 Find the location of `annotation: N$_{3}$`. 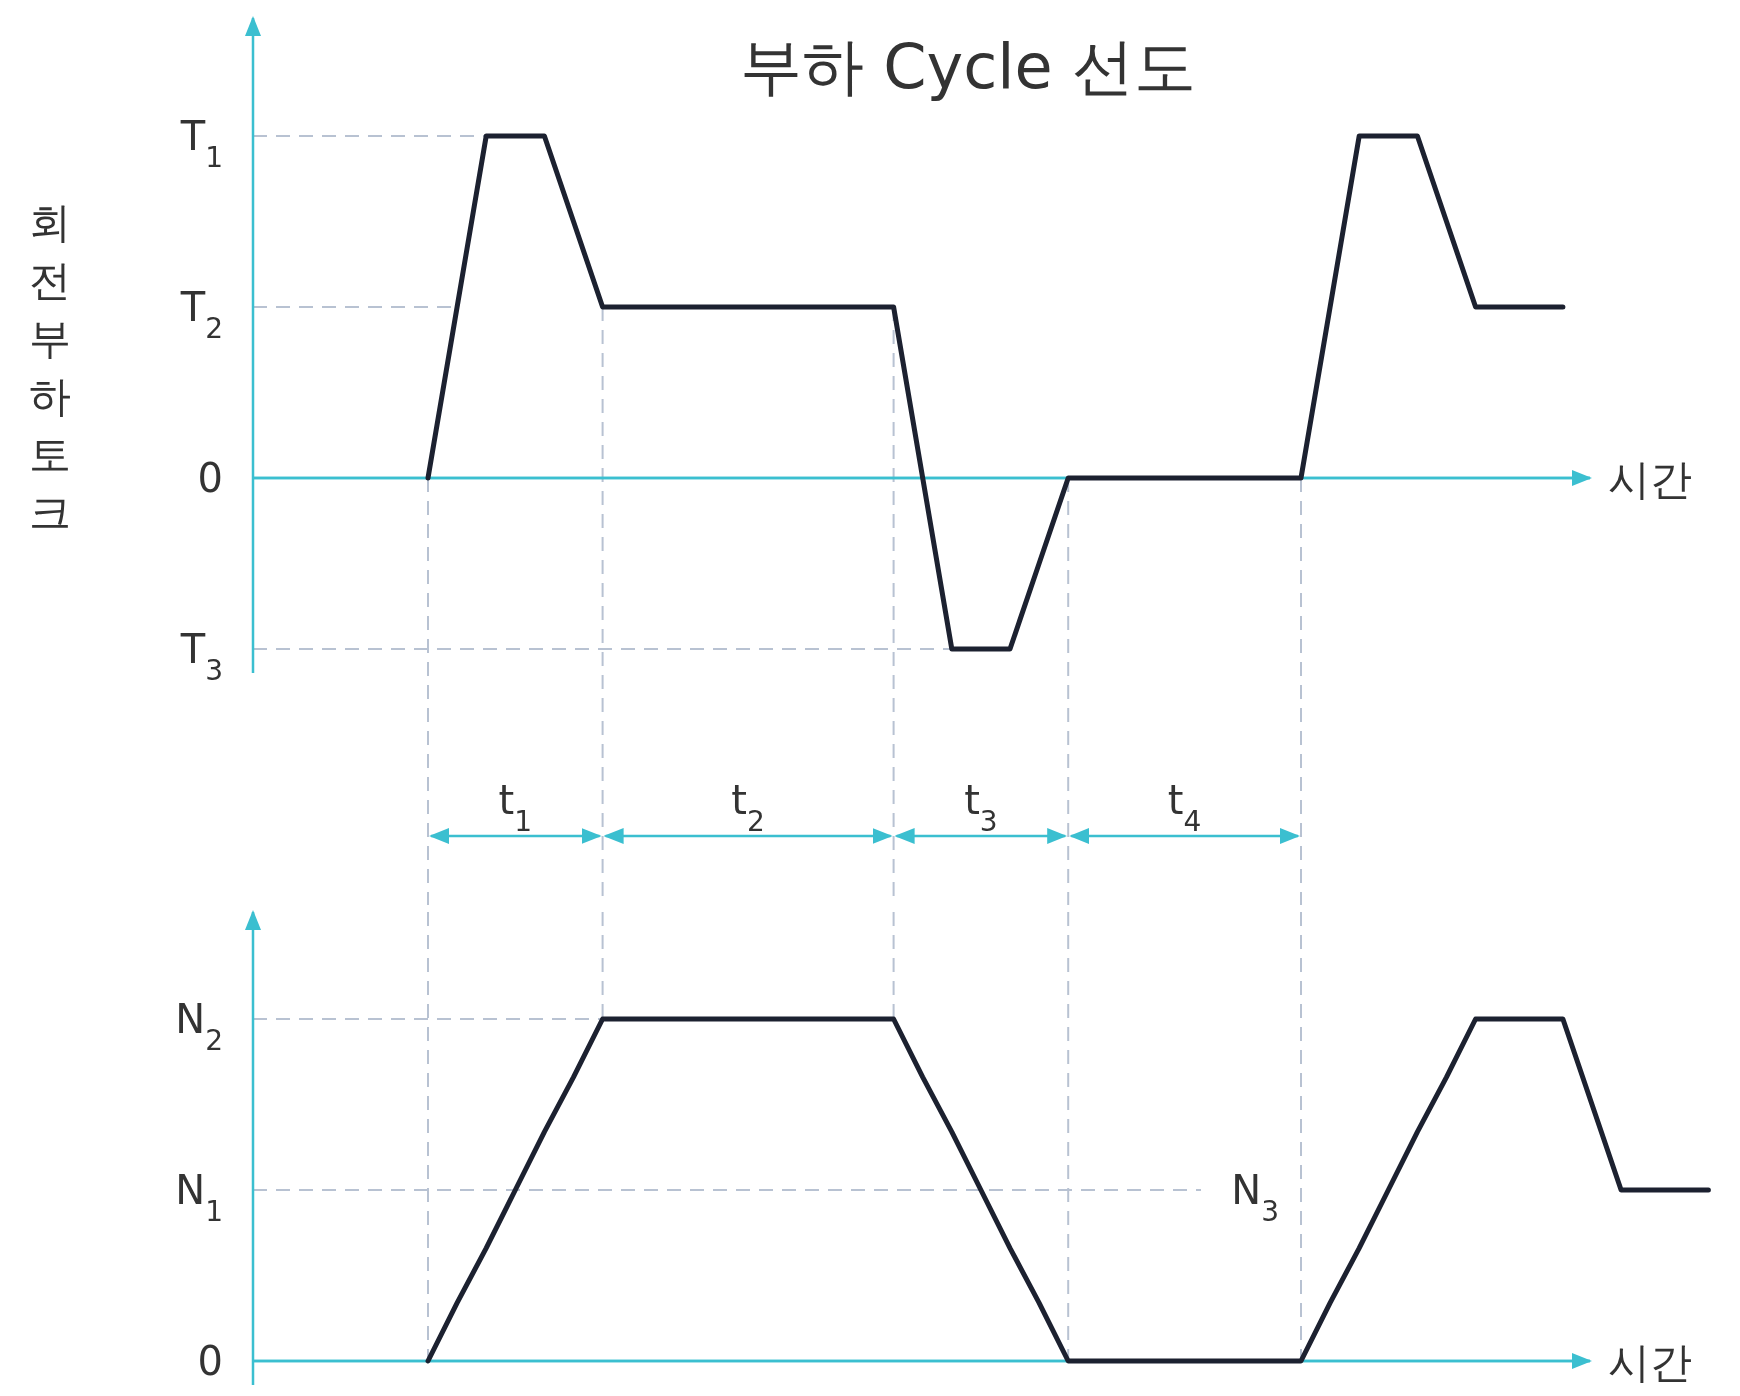

annotation: N$_{3}$ is located at coordinates (1255, 1197).